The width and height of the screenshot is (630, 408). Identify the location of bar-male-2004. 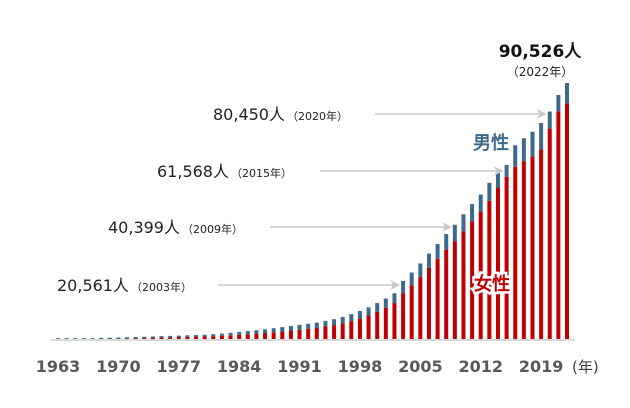
(411, 279).